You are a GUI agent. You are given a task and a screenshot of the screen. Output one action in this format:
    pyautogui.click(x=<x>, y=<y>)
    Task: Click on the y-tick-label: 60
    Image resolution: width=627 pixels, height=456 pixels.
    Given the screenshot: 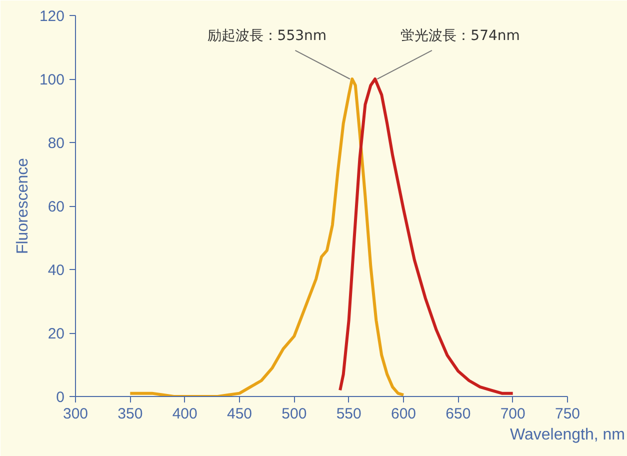 What is the action you would take?
    pyautogui.click(x=56, y=207)
    